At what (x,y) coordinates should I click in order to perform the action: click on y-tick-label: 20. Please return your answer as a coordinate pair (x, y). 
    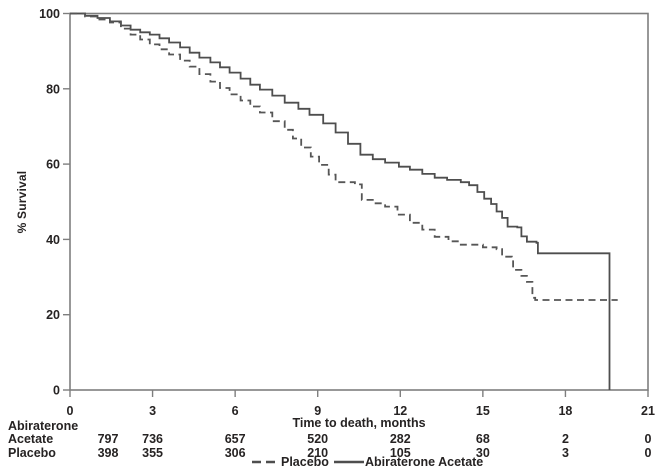
    Looking at the image, I should click on (53, 315).